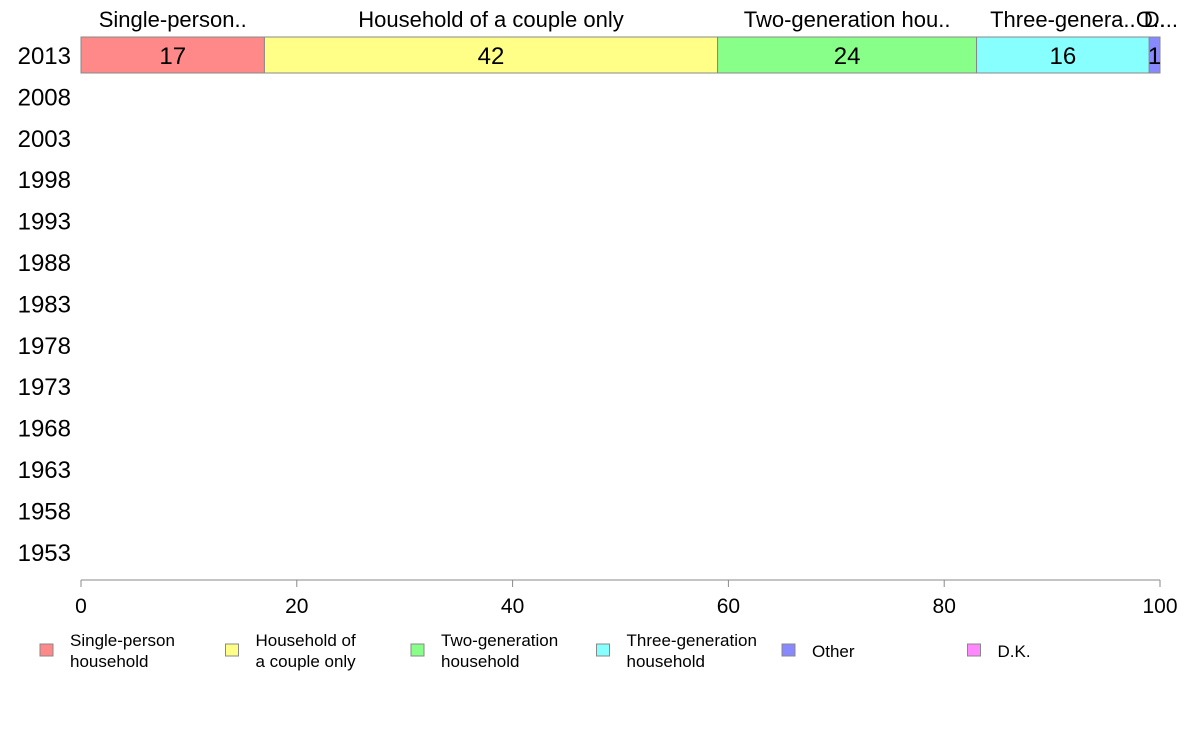 This screenshot has height=736, width=1188. I want to click on legend-label: Household of, so click(306, 640).